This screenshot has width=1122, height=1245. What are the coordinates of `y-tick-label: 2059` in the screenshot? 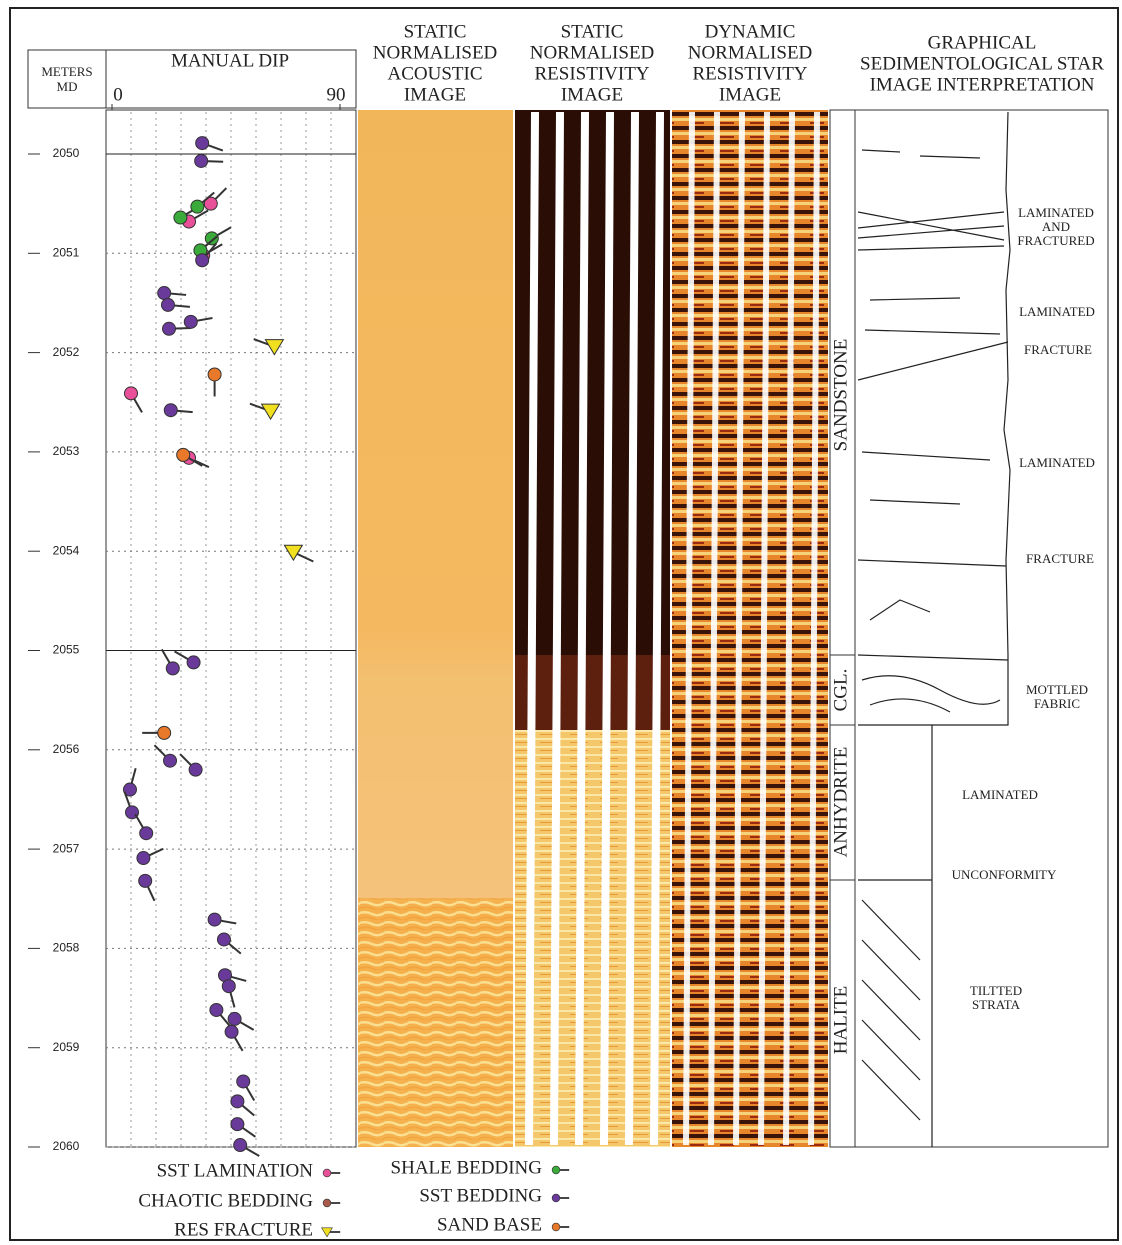 It's located at (66, 1047).